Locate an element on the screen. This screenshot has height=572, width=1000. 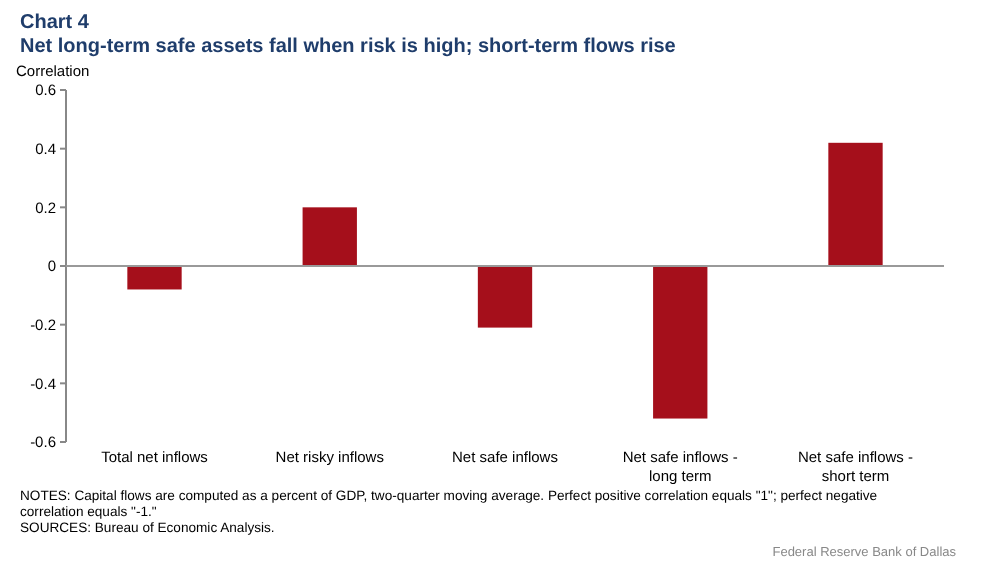
chart-subtitle: Net long-term safe assets fall when risk is high; short-term flows rise is located at coordinates (348, 47).